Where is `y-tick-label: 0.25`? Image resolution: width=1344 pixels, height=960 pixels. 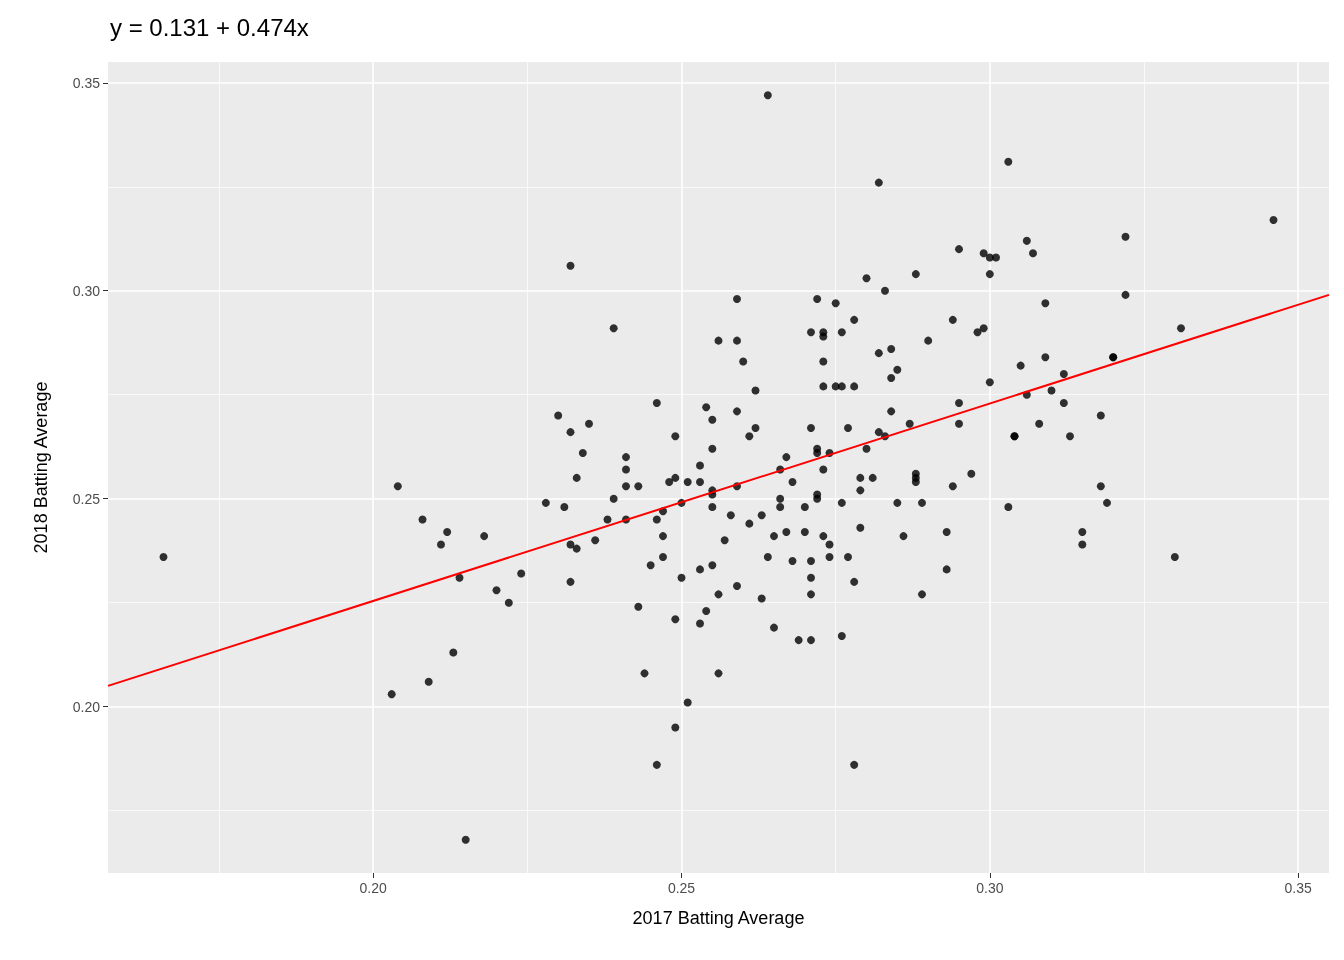 y-tick-label: 0.25 is located at coordinates (86, 498).